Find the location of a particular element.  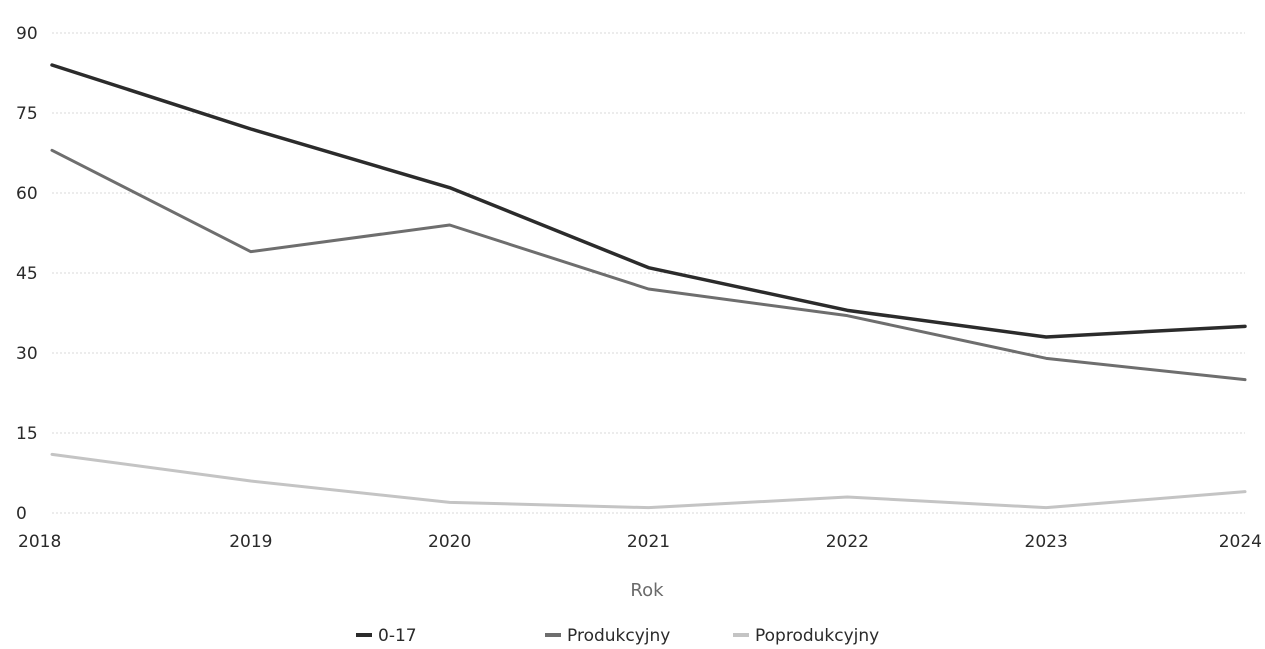

y-tick-label: 15 is located at coordinates (27, 434).